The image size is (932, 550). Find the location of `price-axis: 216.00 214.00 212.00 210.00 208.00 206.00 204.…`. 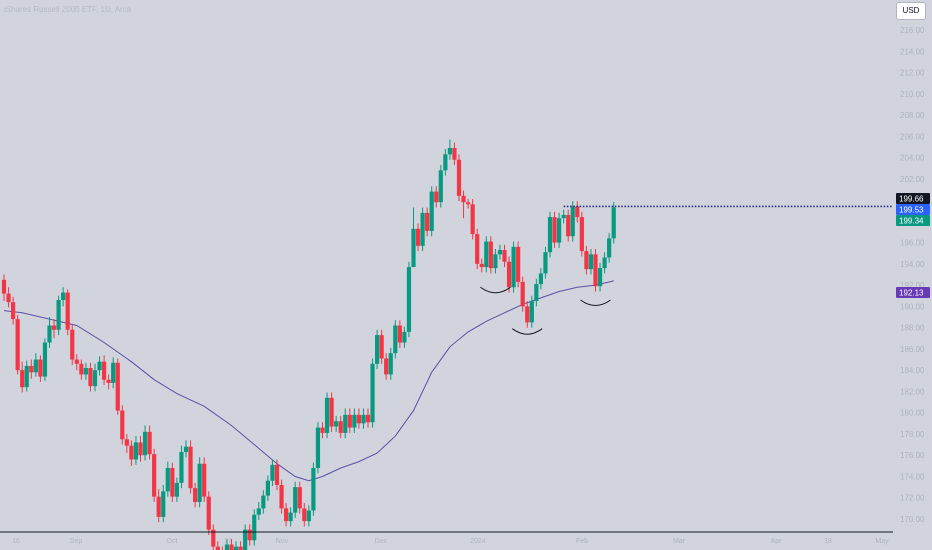

price-axis: 216.00 214.00 212.00 210.00 208.00 206.00 204.… is located at coordinates (912, 275).